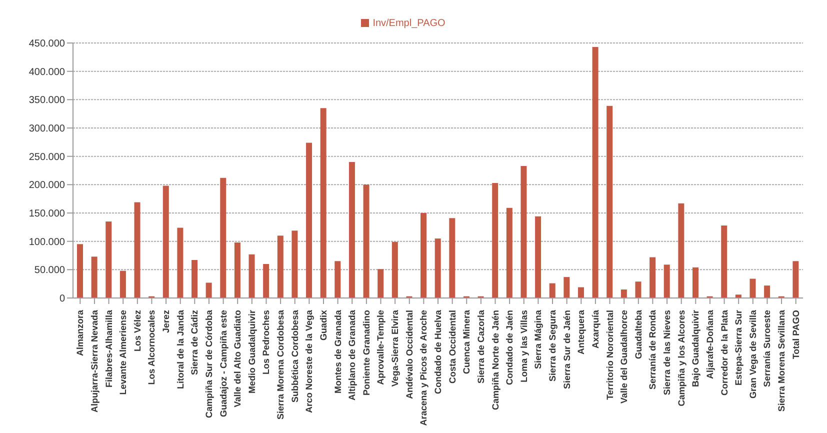 Image resolution: width=827 pixels, height=433 pixels. Describe the element at coordinates (438, 351) in the screenshot. I see `x-tick-label: Condado de Huelva` at that location.